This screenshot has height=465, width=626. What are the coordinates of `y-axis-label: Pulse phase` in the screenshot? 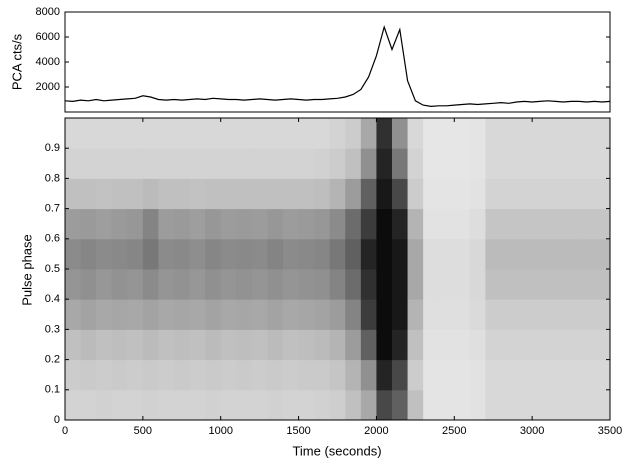 It's located at (26, 270).